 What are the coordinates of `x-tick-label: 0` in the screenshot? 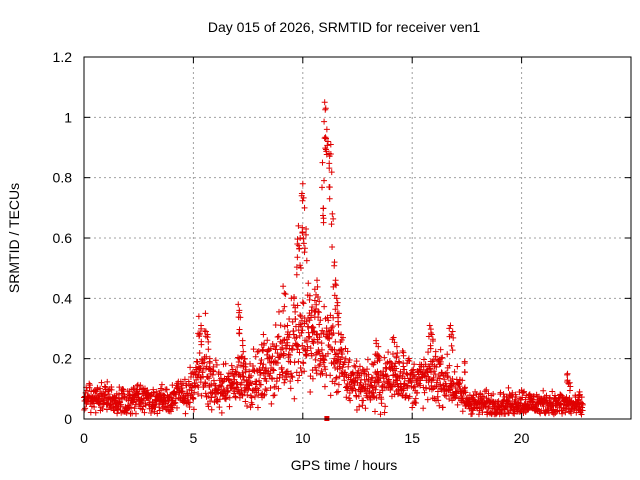 It's located at (84, 438).